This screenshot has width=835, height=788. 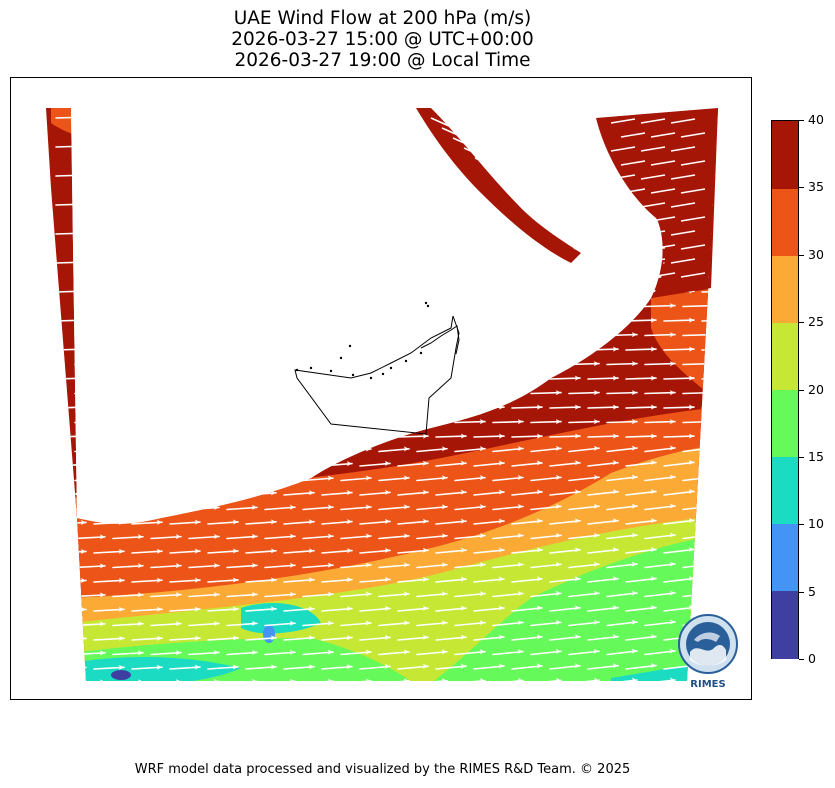 What do you see at coordinates (812, 658) in the screenshot?
I see `colorbar-tick-label: 0` at bounding box center [812, 658].